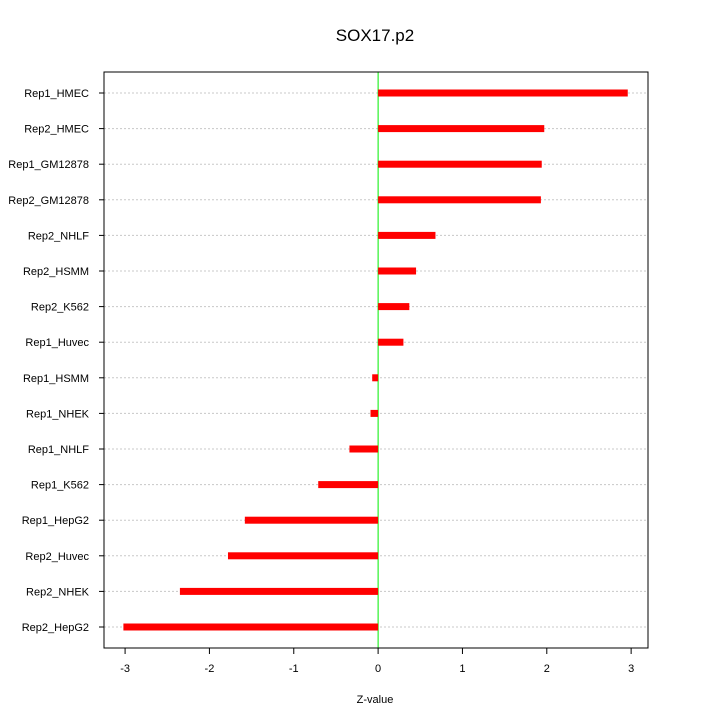 The width and height of the screenshot is (720, 725). What do you see at coordinates (375, 700) in the screenshot?
I see `x-axis-label: Z-value` at bounding box center [375, 700].